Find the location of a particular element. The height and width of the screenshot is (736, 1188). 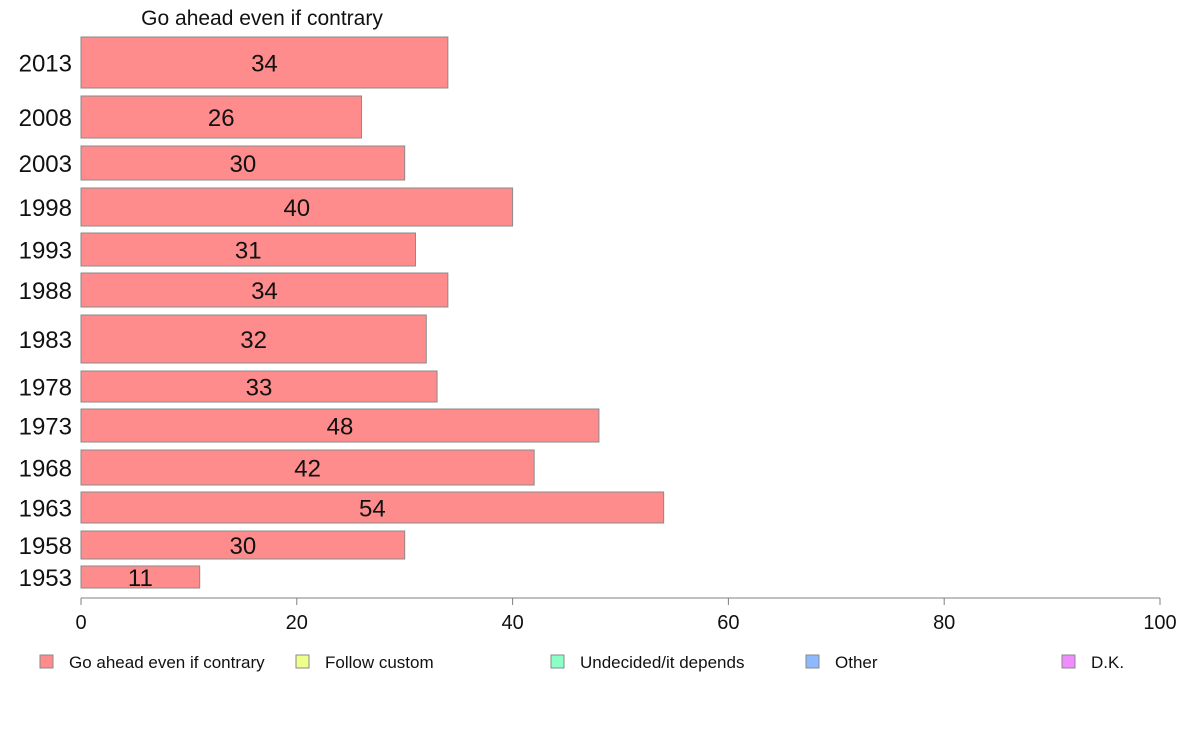

category-label-1998: 1998 is located at coordinates (45, 208).